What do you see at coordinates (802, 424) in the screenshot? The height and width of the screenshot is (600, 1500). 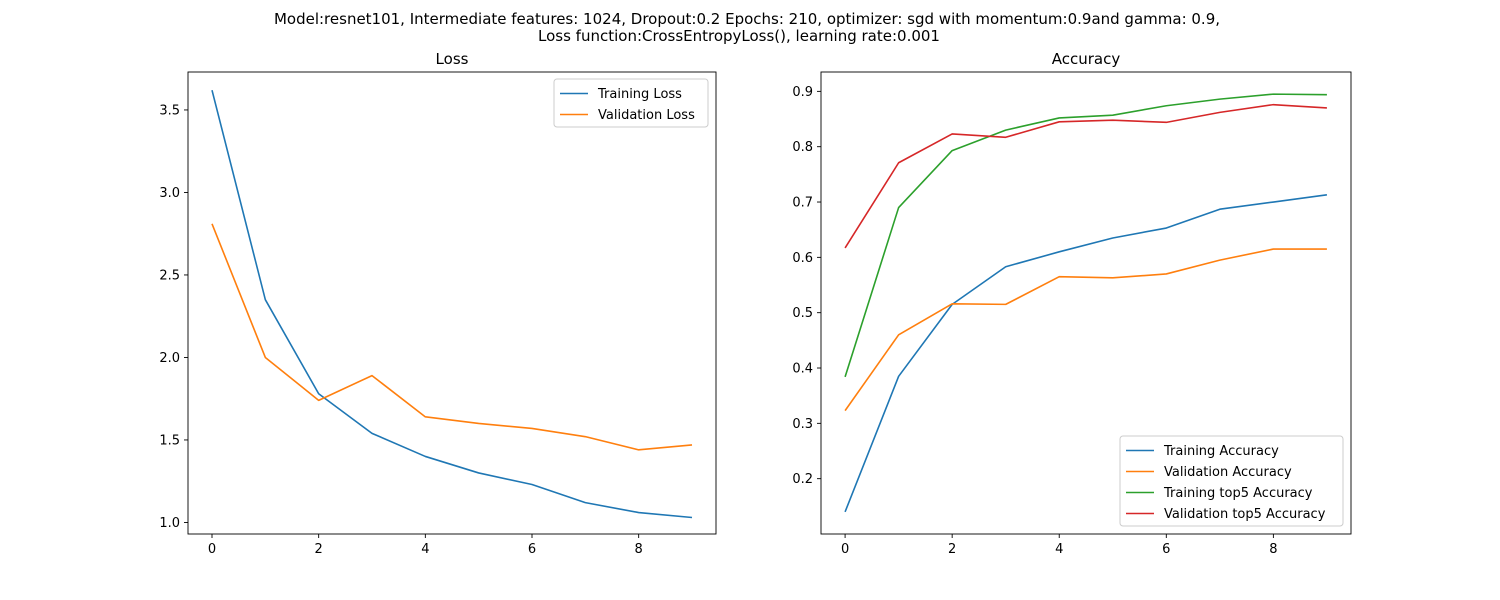 I see `y-tick-label: 0.3` at bounding box center [802, 424].